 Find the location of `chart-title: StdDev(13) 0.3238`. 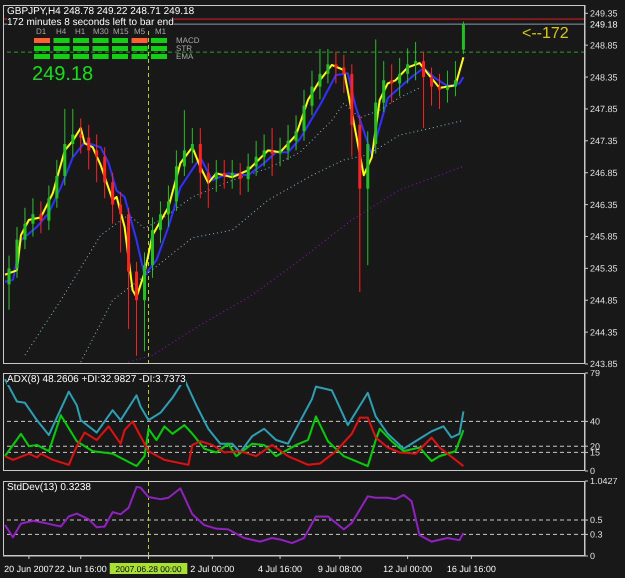

chart-title: StdDev(13) 0.3238 is located at coordinates (49, 487).